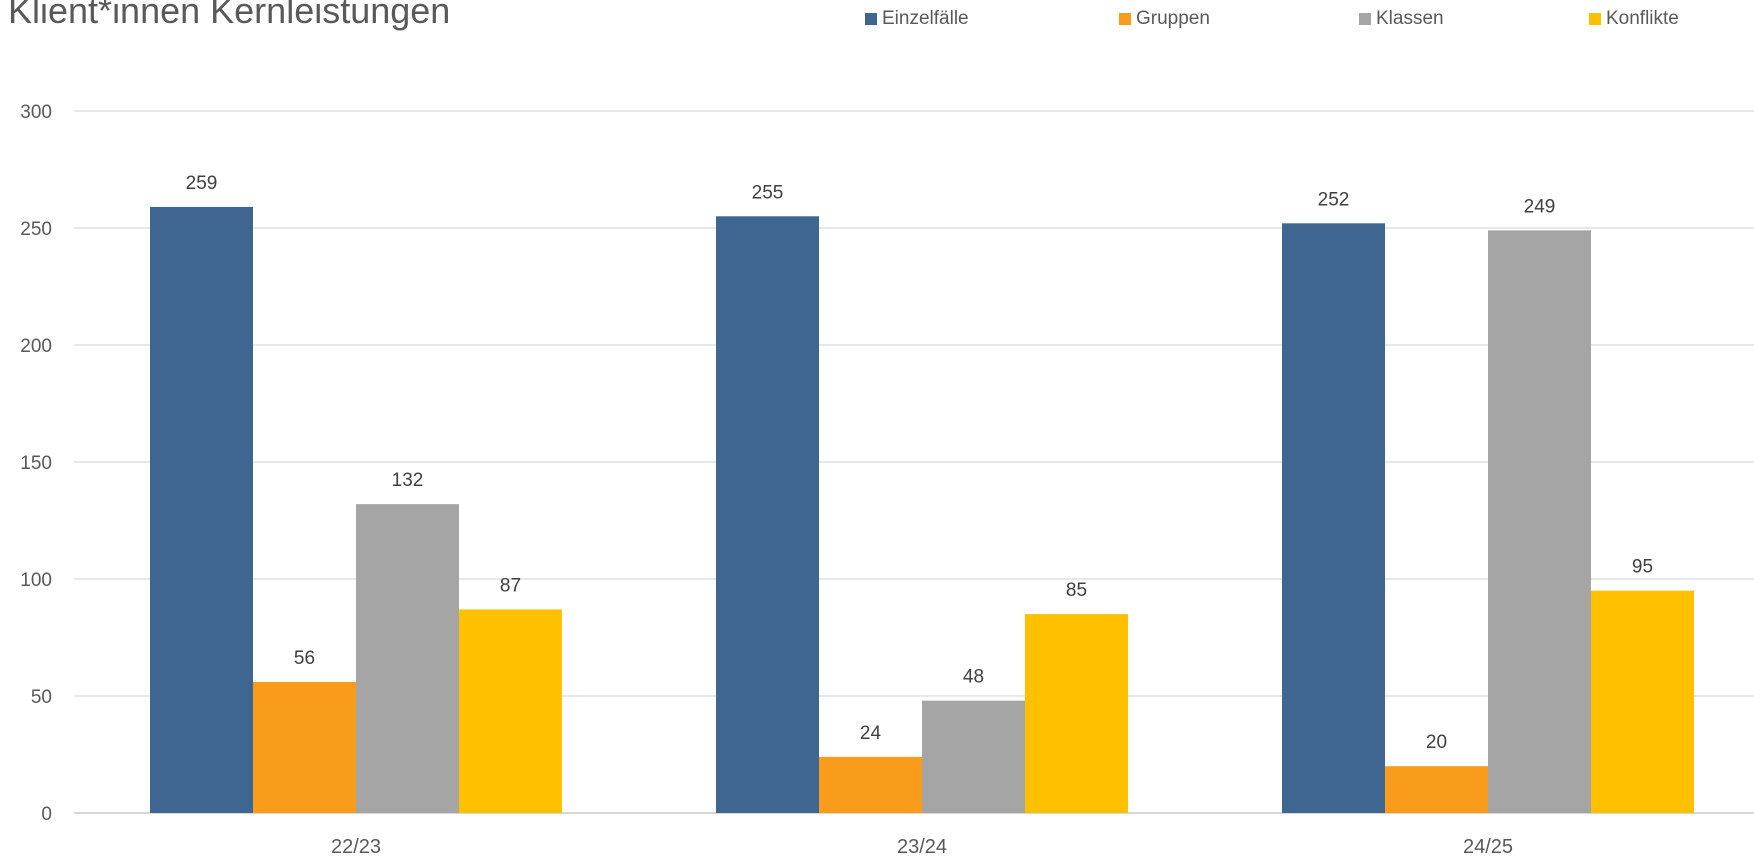  What do you see at coordinates (408, 480) in the screenshot?
I see `data-label: 132` at bounding box center [408, 480].